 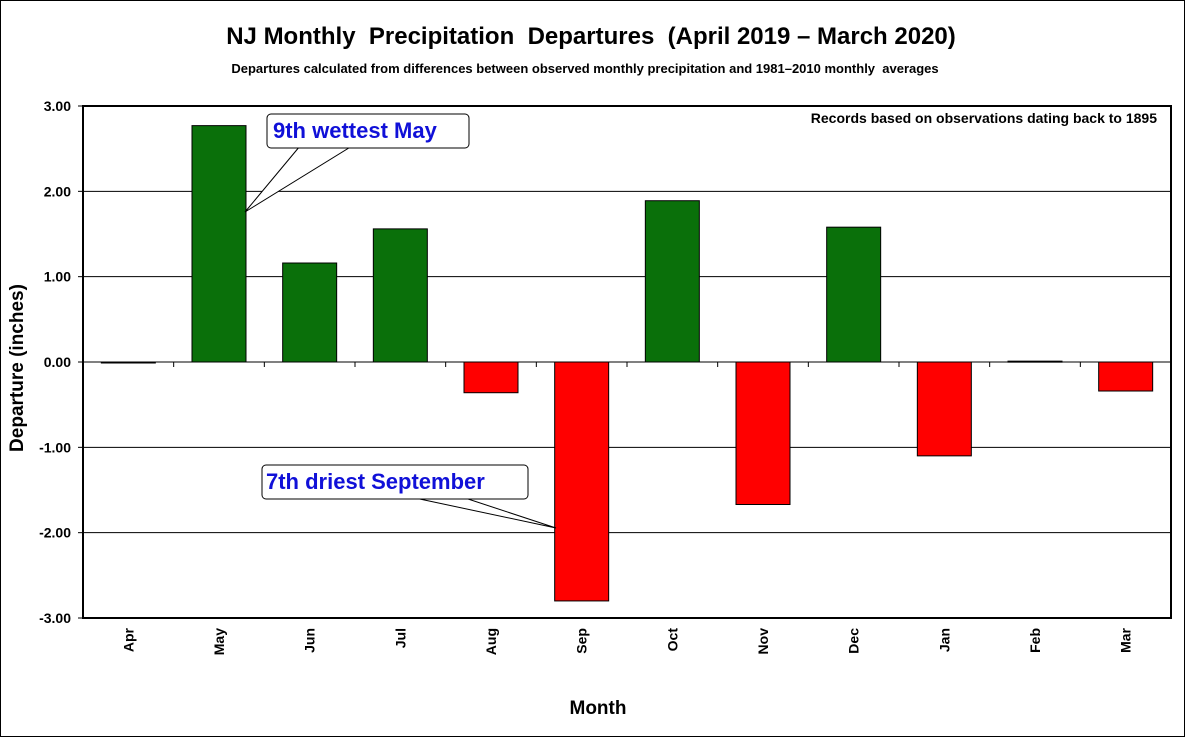 I want to click on x-tick-label: Apr, so click(x=128, y=639).